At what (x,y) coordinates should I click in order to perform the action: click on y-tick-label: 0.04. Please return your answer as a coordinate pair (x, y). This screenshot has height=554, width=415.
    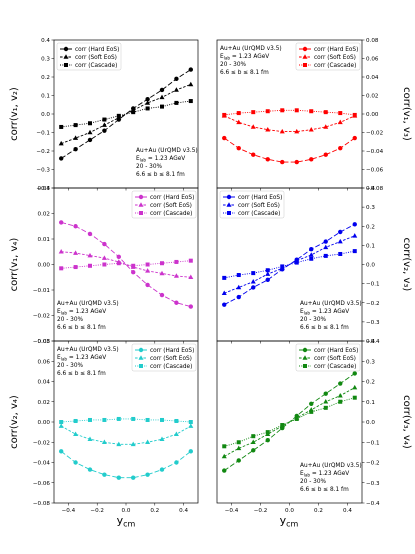
    Looking at the image, I should click on (372, 78).